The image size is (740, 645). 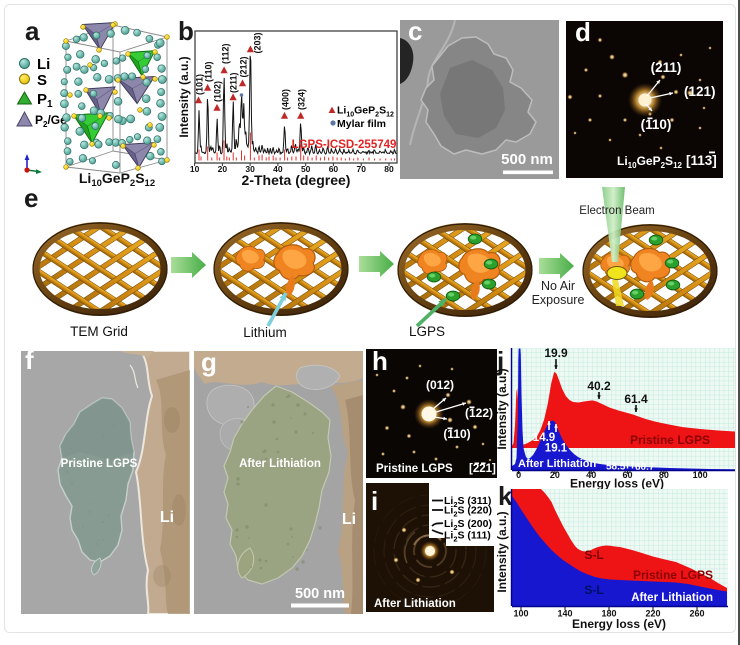 What do you see at coordinates (556, 353) in the screenshot?
I see `svg-text: 19.9` at bounding box center [556, 353].